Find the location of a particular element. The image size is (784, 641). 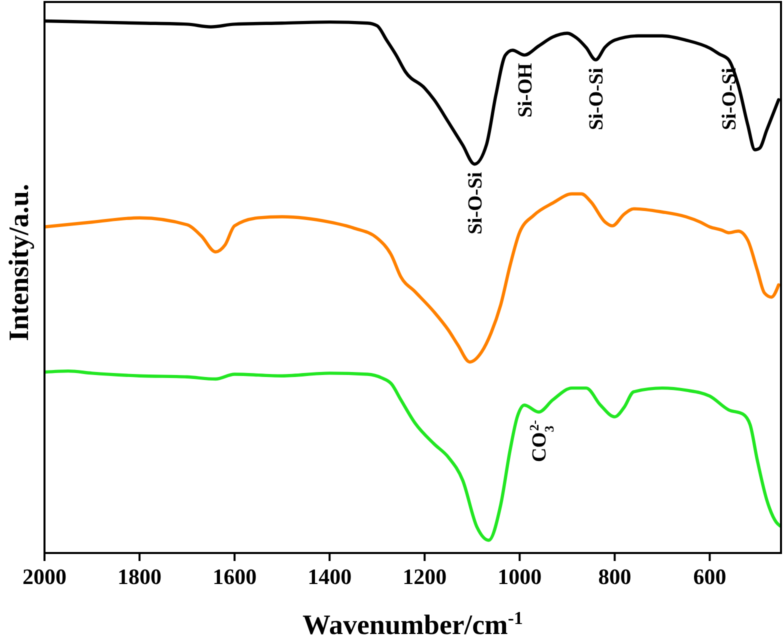

annotation: Si-OH is located at coordinates (525, 90).